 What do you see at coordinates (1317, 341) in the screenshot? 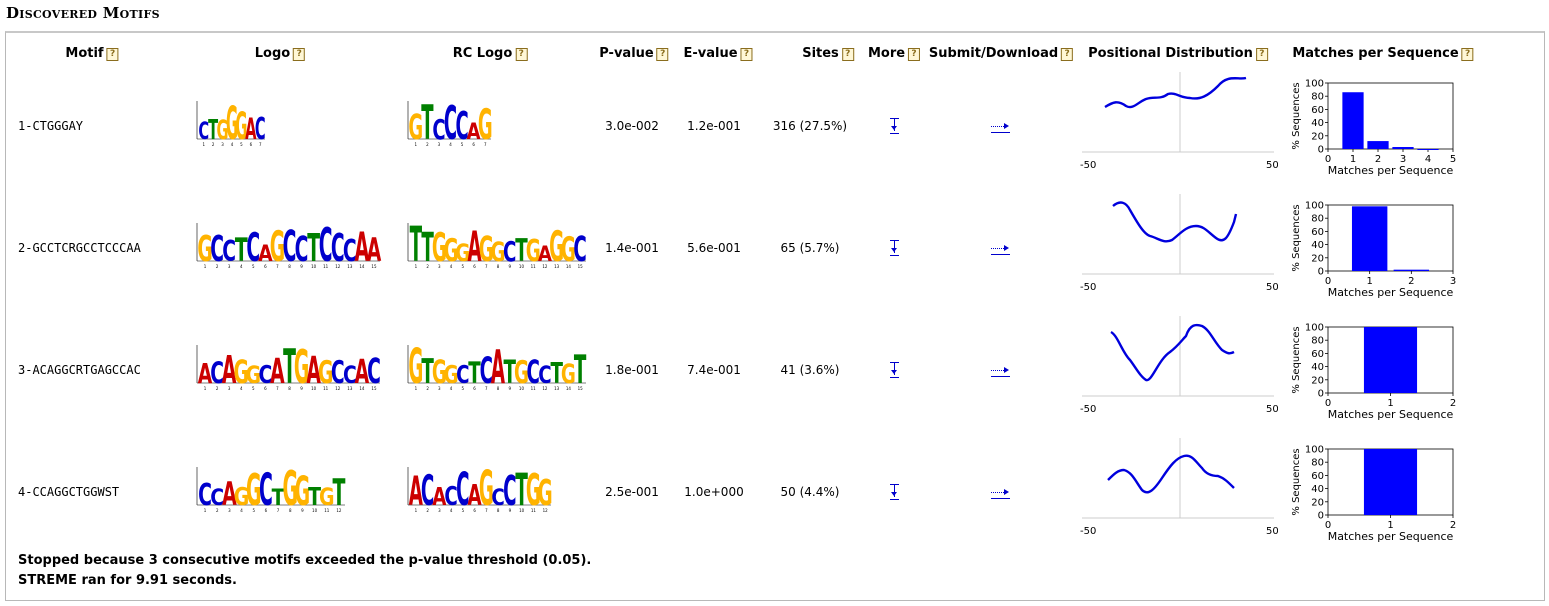
I see `mps-y-tick-label: 80` at bounding box center [1317, 341].